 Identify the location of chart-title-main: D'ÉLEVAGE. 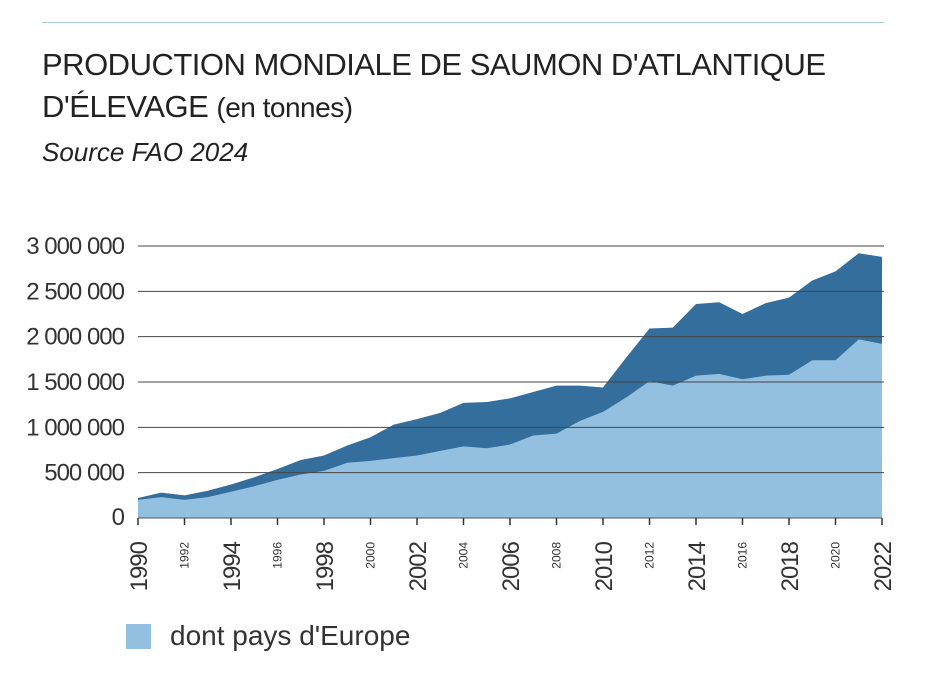
(125, 106).